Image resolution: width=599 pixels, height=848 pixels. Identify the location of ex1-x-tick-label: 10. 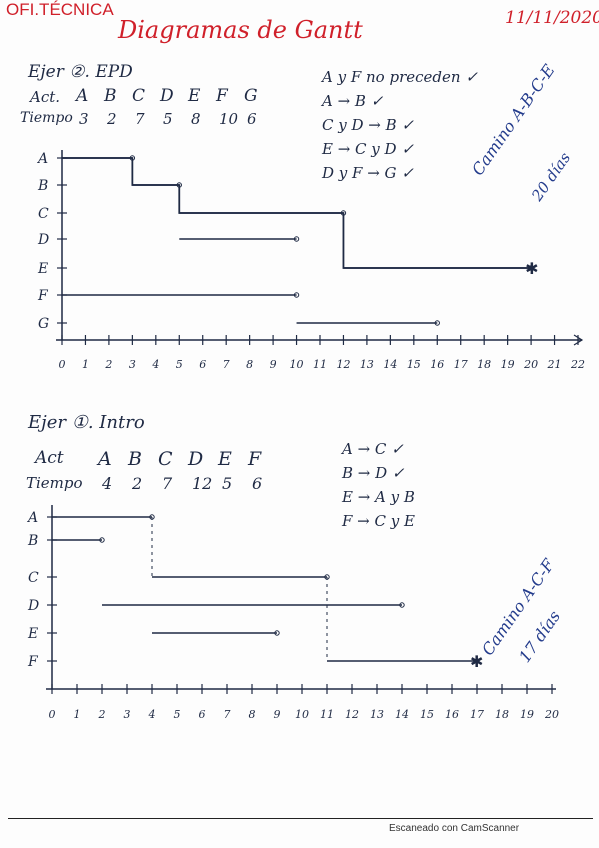
(302, 714).